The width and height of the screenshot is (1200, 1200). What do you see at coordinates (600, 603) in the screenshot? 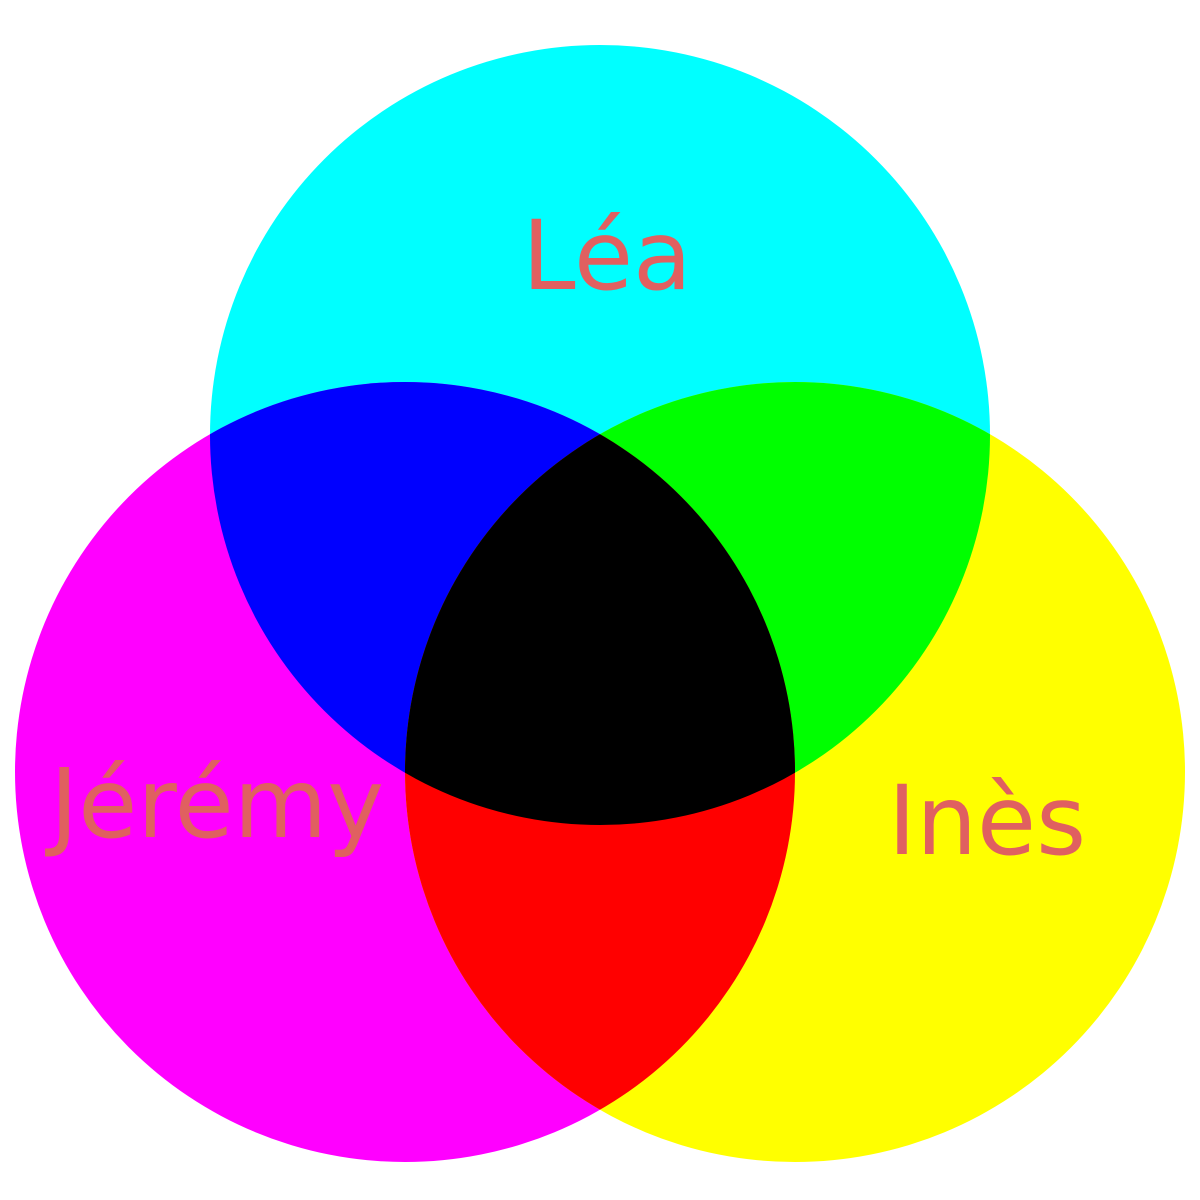
I see `overlap-all` at bounding box center [600, 603].